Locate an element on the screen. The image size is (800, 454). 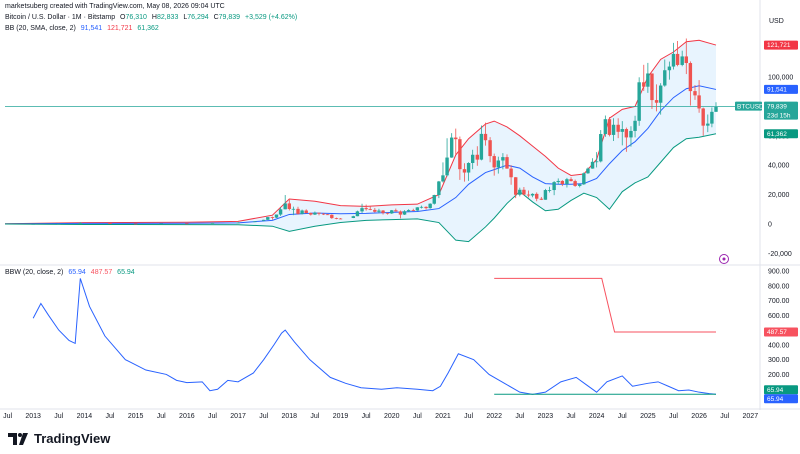
time-tick: 2022 is located at coordinates (494, 416).